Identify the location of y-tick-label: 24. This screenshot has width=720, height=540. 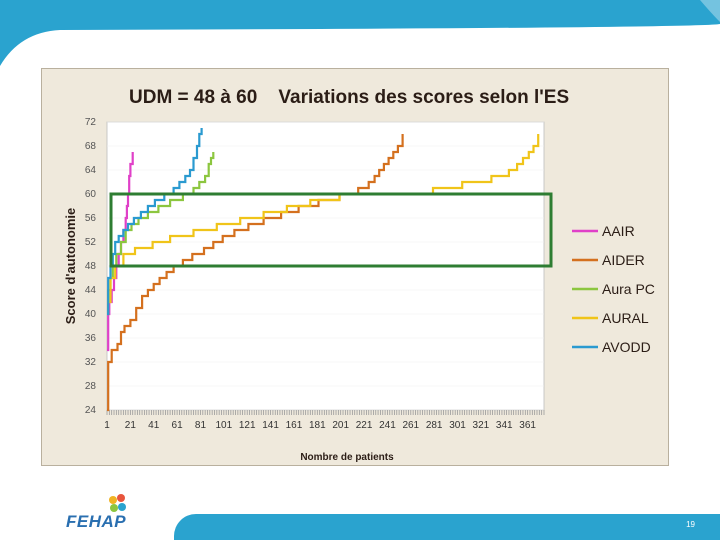
(91, 410).